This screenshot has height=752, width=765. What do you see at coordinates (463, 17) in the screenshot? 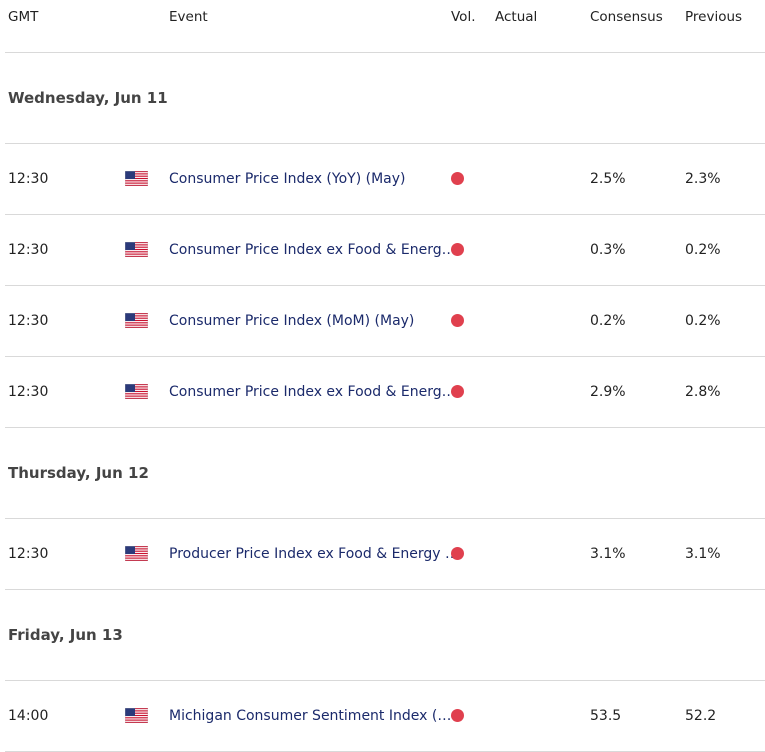
I see `column-header: Vol.` at bounding box center [463, 17].